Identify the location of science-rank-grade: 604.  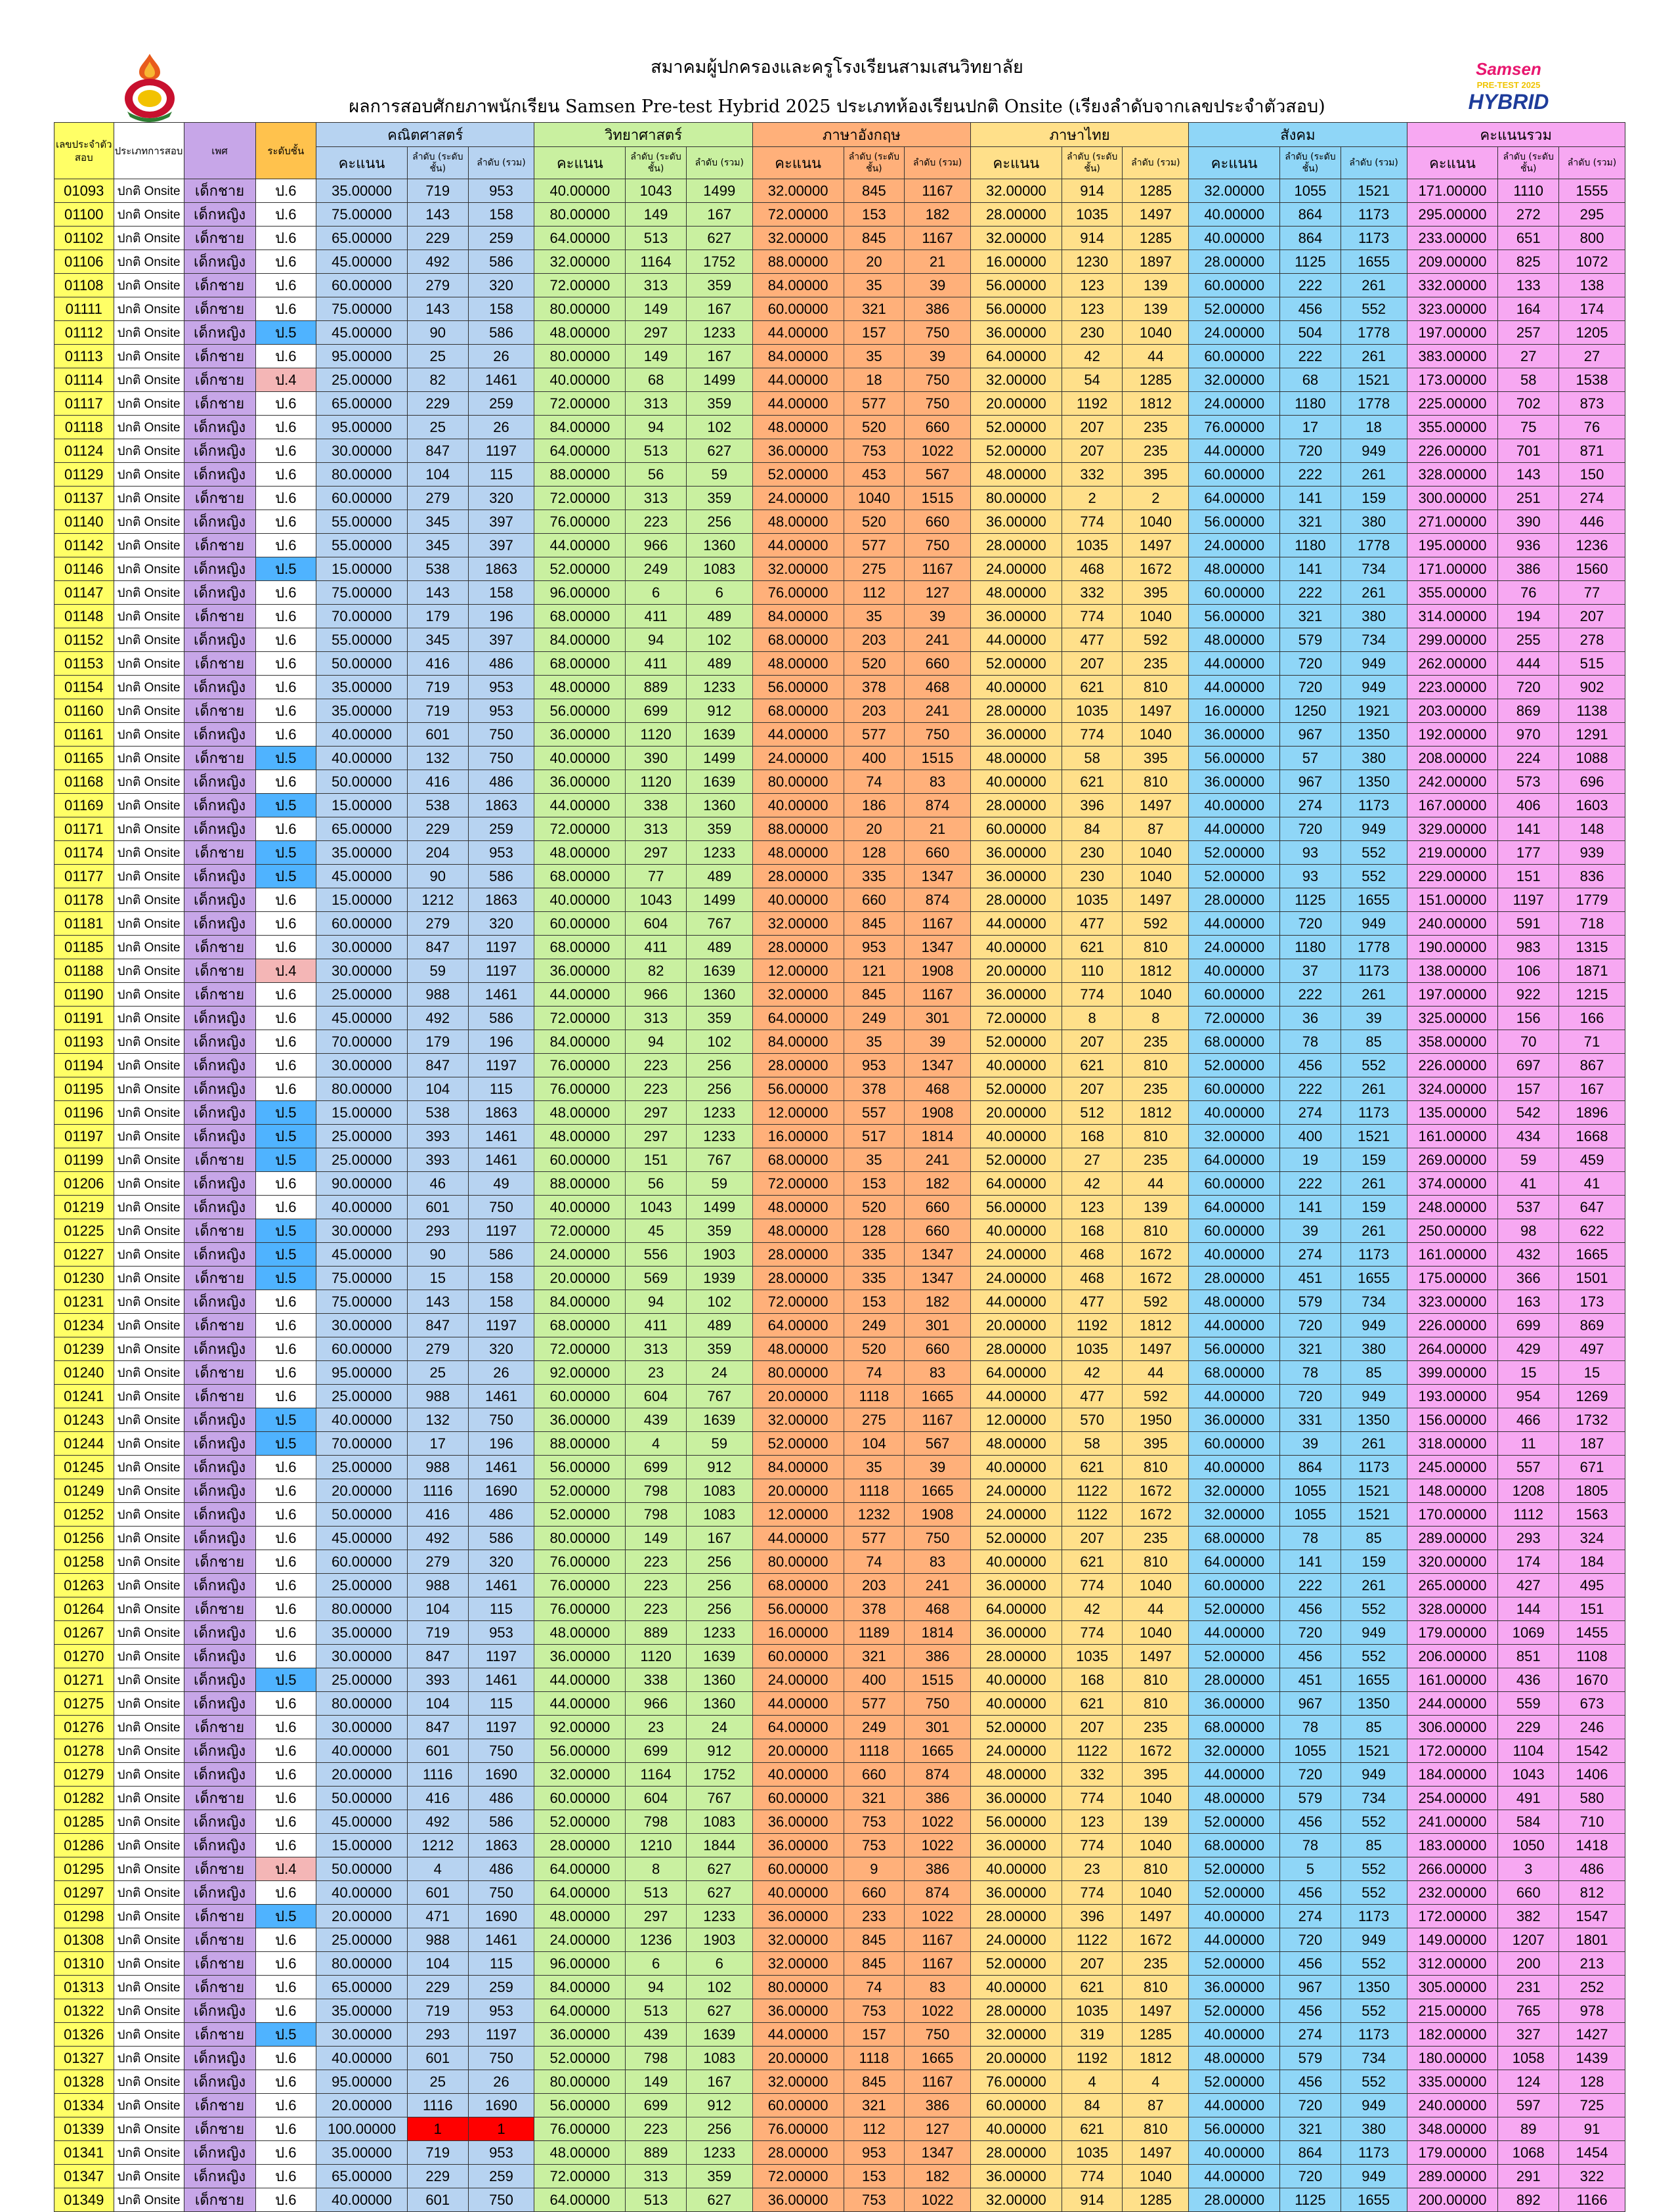
(656, 1396).